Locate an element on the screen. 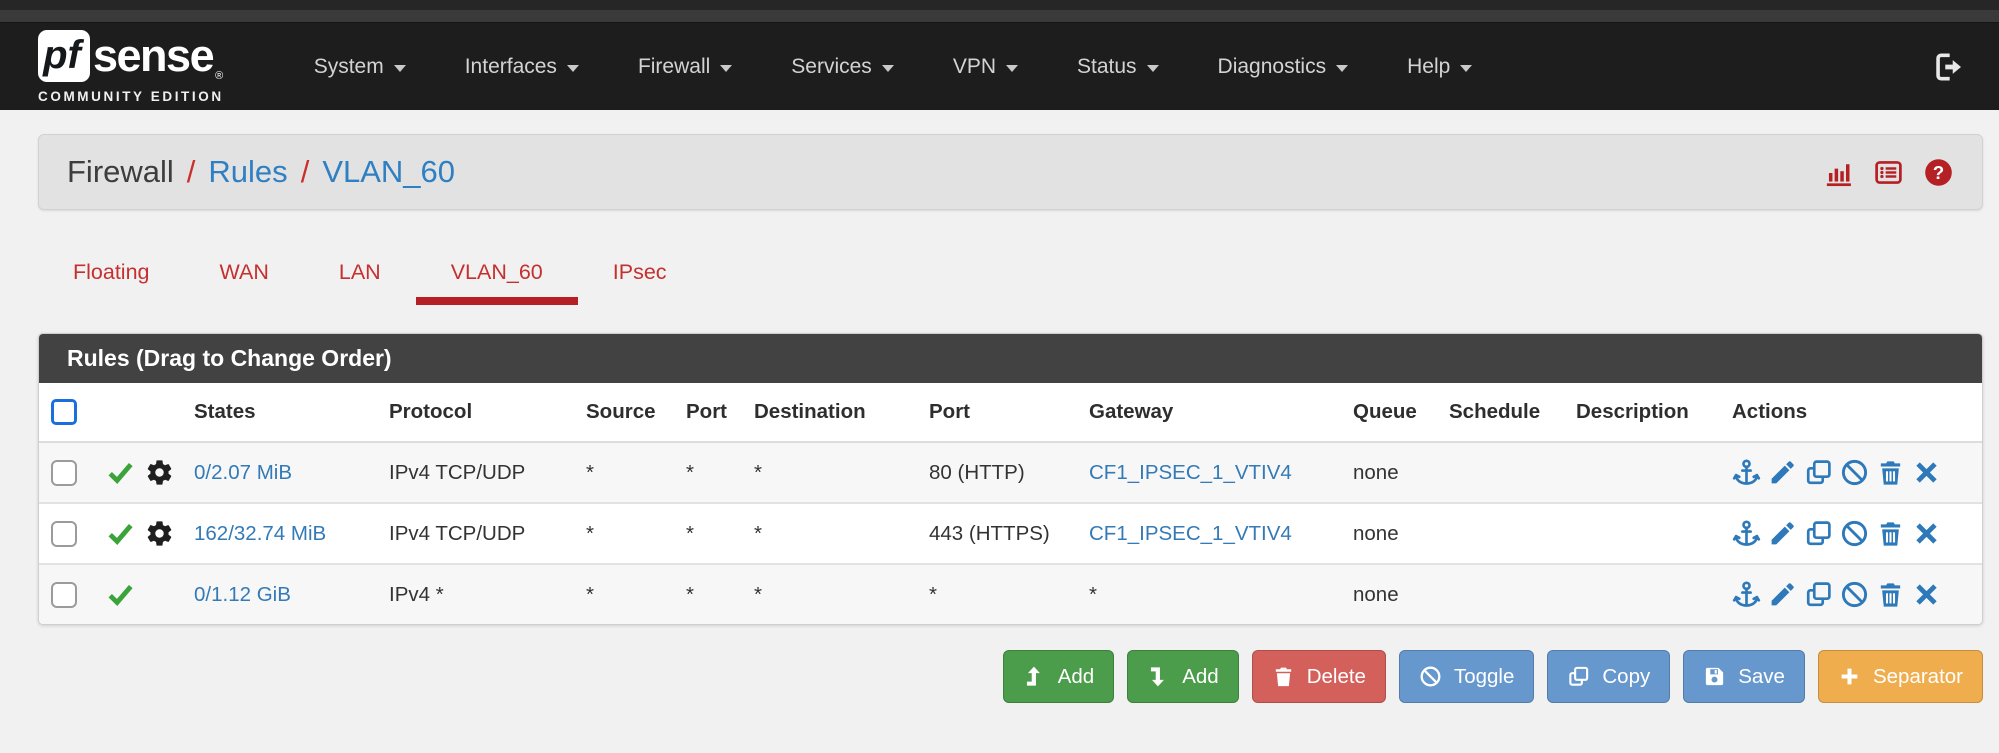 This screenshot has height=753, width=1999. menu-firewall: Firewall is located at coordinates (685, 67).